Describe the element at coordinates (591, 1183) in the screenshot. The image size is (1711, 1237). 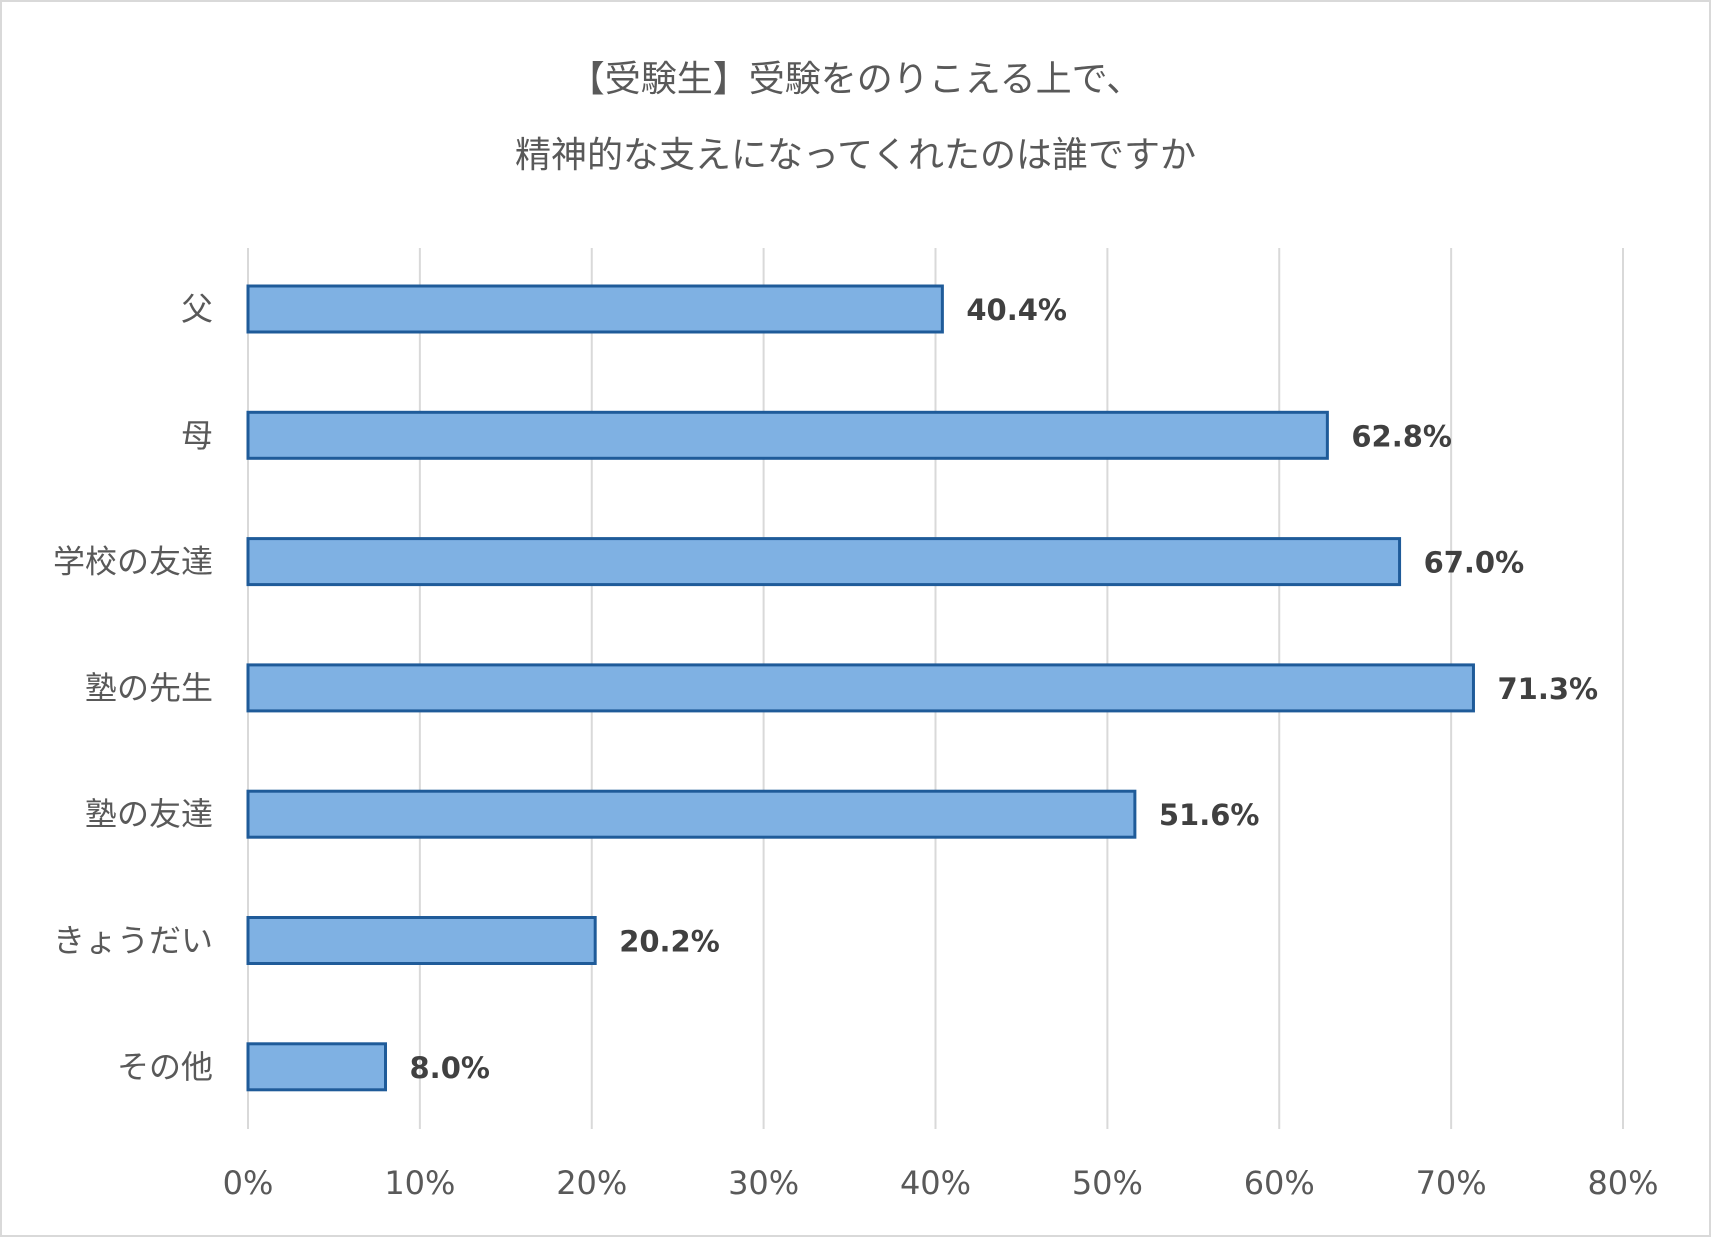
I see `x-tick-label: 20%` at that location.